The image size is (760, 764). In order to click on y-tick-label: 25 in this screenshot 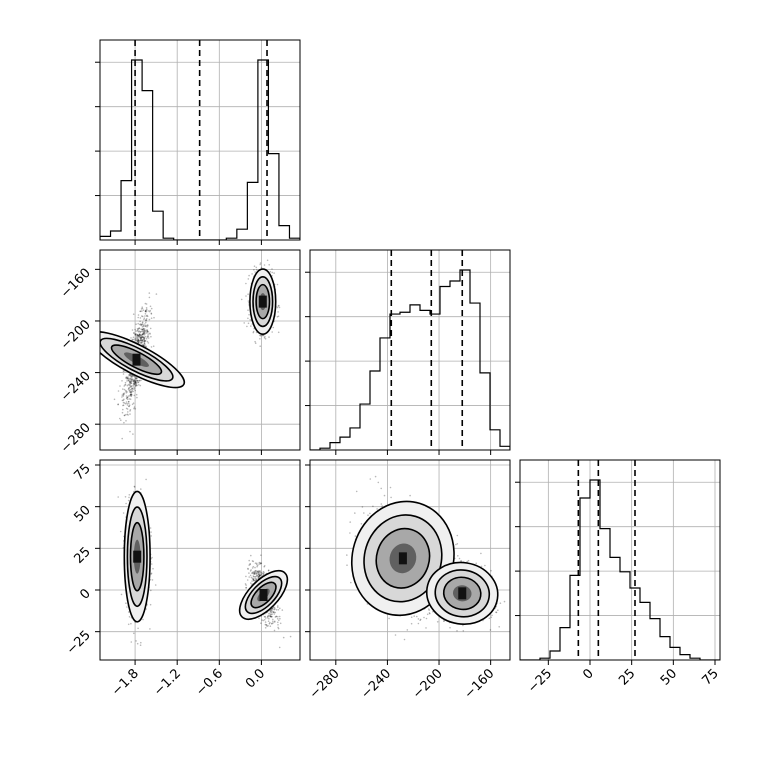, I will do `click(83, 556)`.